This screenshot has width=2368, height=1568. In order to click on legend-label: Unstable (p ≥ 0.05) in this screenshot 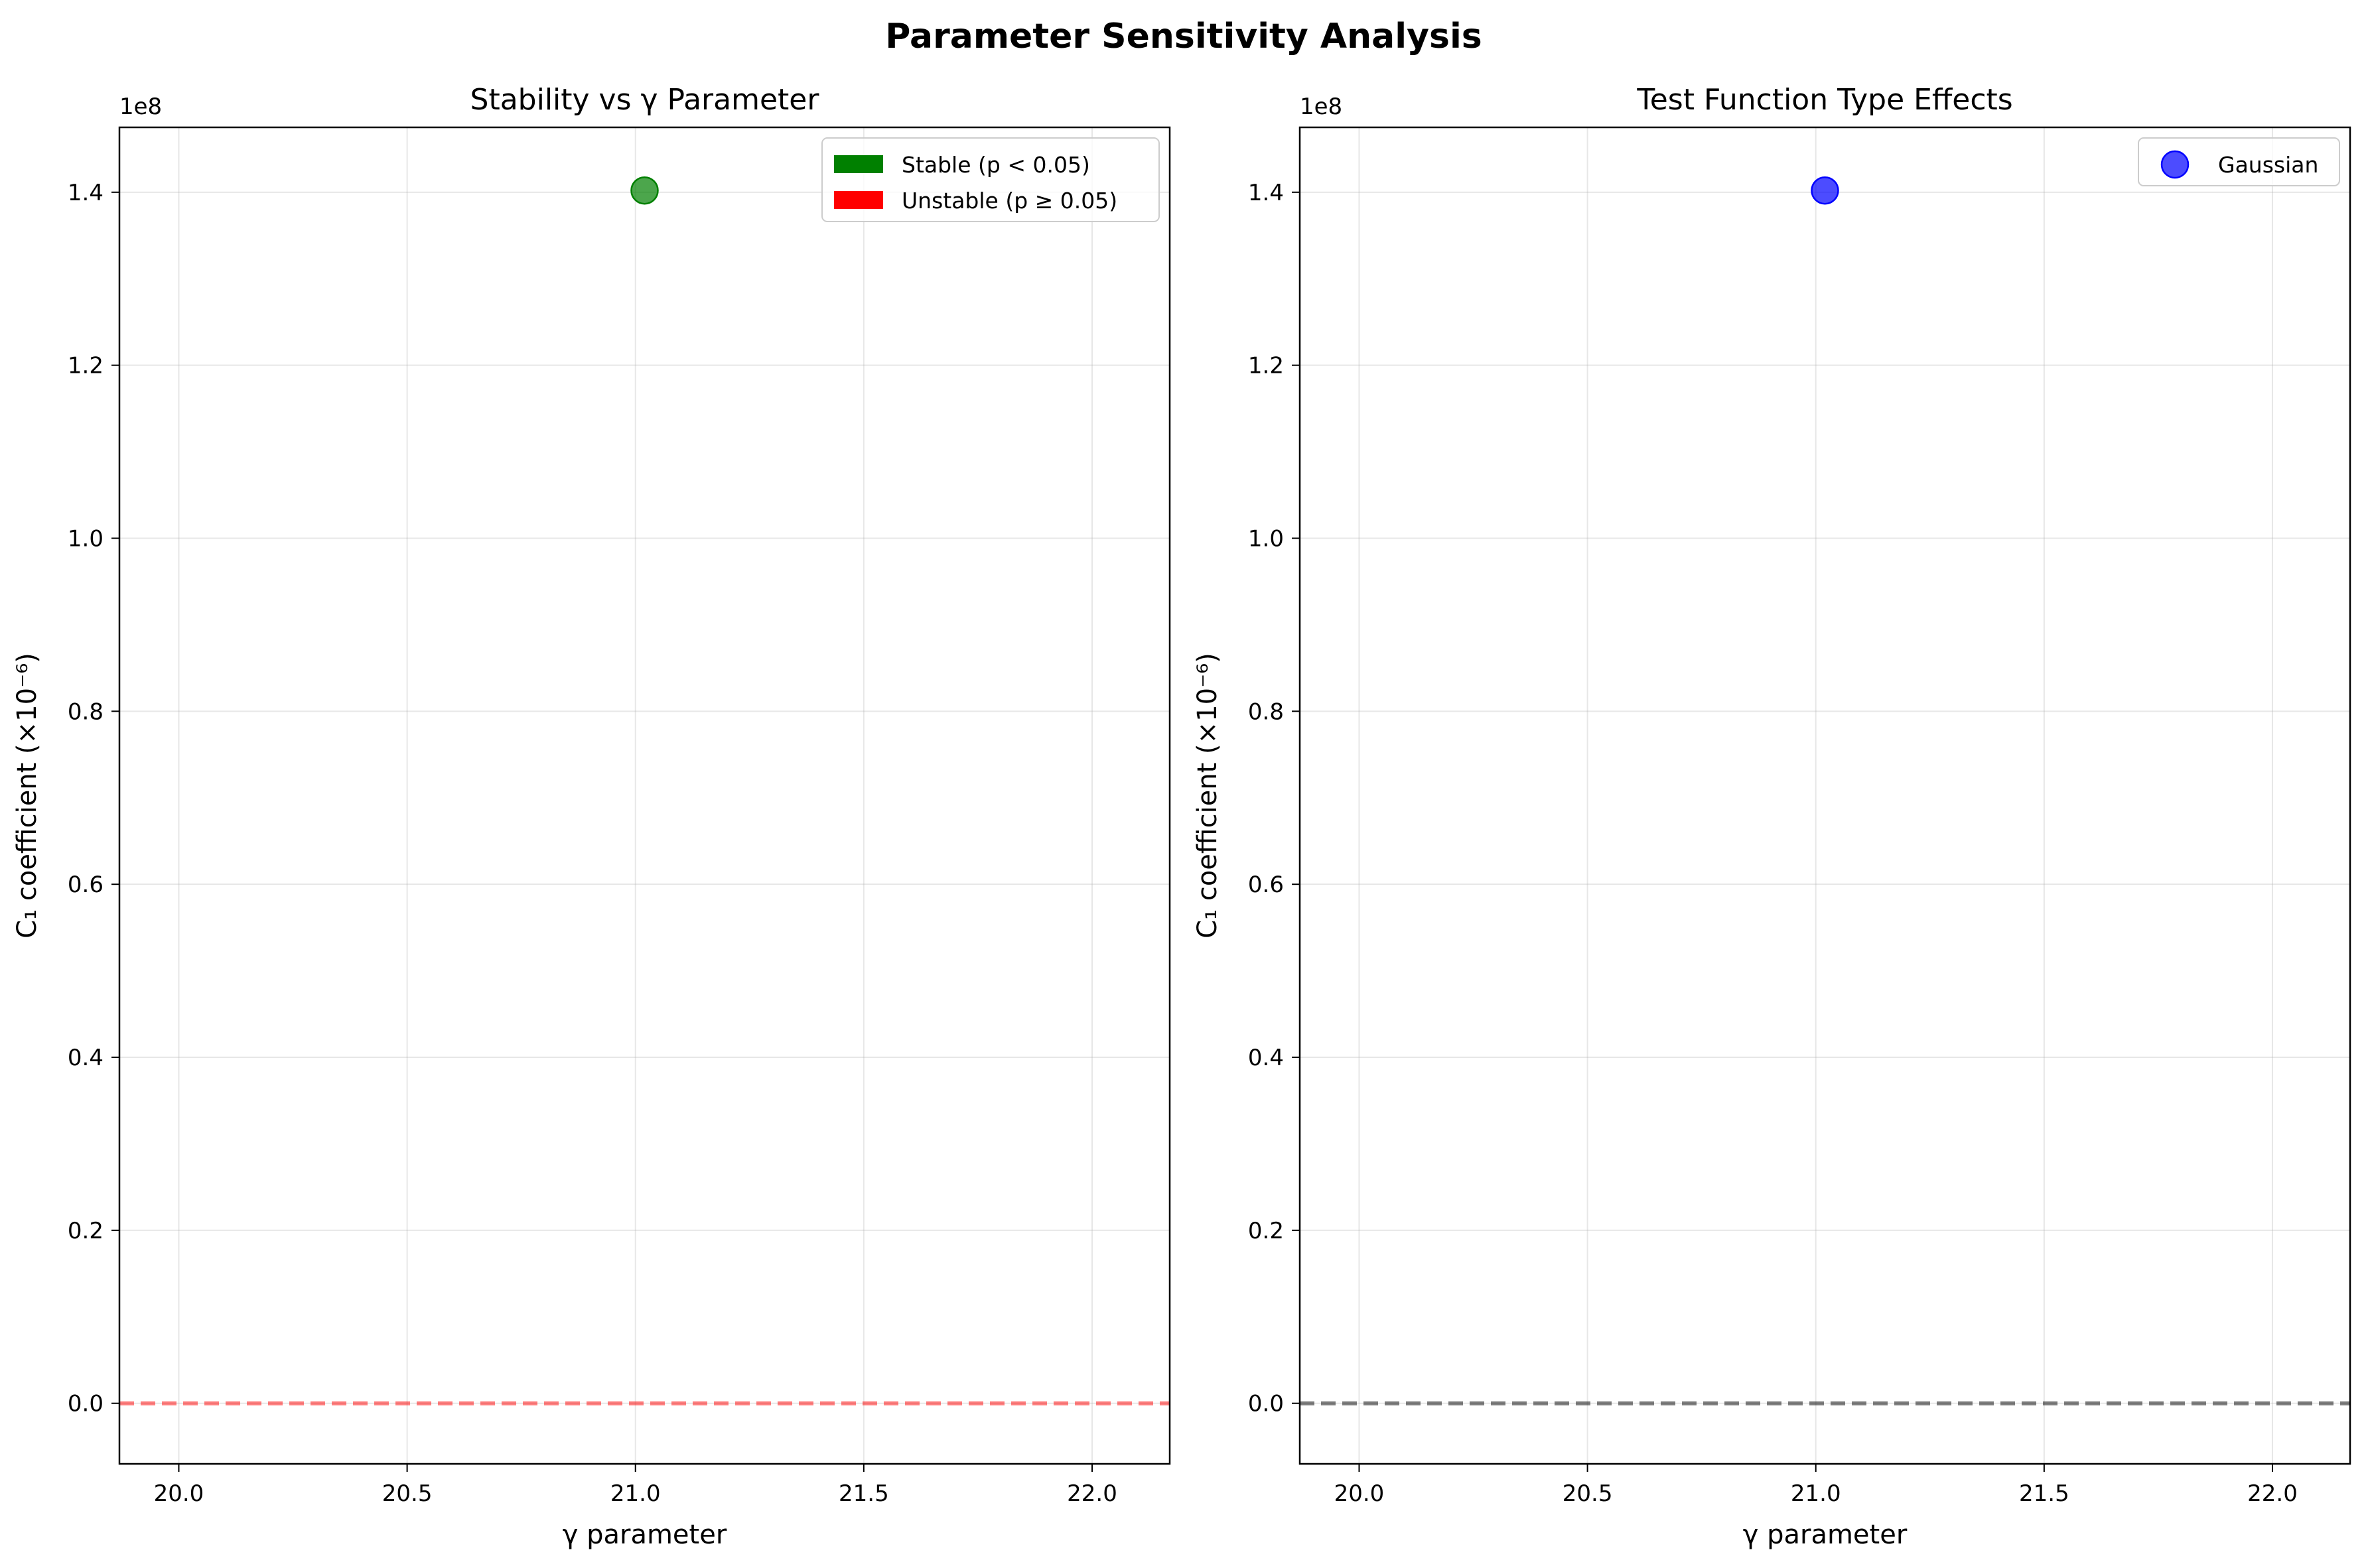, I will do `click(1009, 201)`.